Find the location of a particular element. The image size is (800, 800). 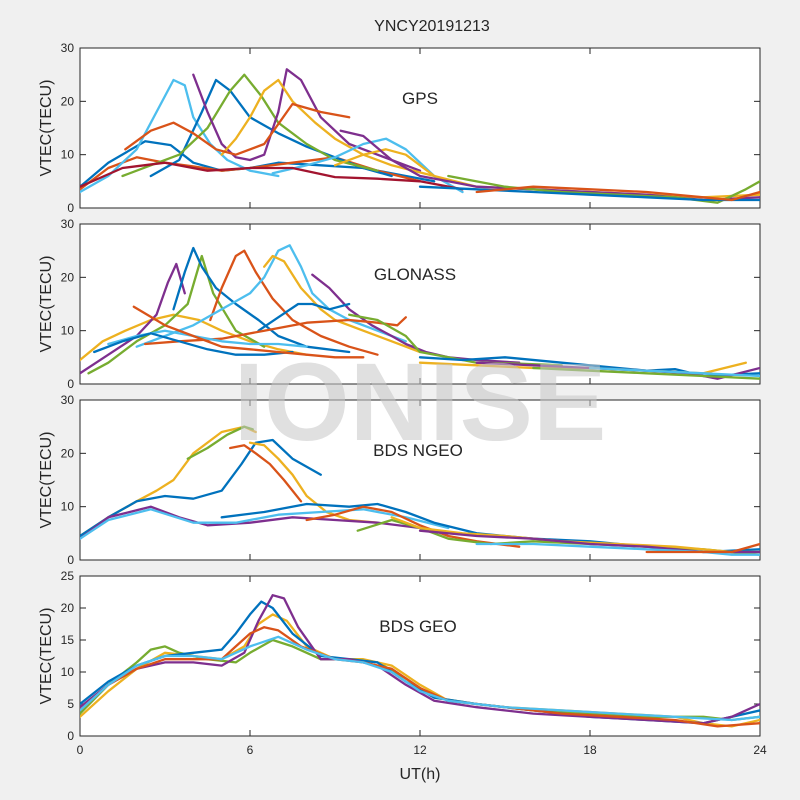

y-tick-label: 25 is located at coordinates (68, 576).